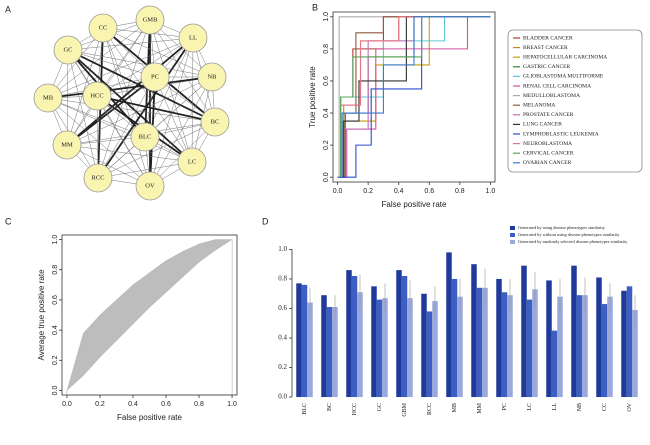 This screenshot has width=650, height=445. What do you see at coordinates (8, 9) in the screenshot?
I see `panel-label: A` at bounding box center [8, 9].